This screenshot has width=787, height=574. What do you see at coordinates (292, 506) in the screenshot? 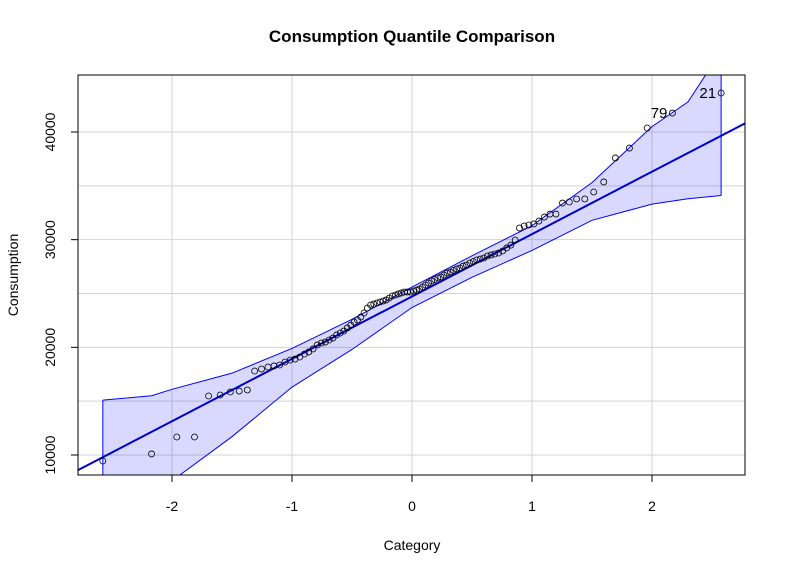
I see `x-tick-label: -1` at bounding box center [292, 506].